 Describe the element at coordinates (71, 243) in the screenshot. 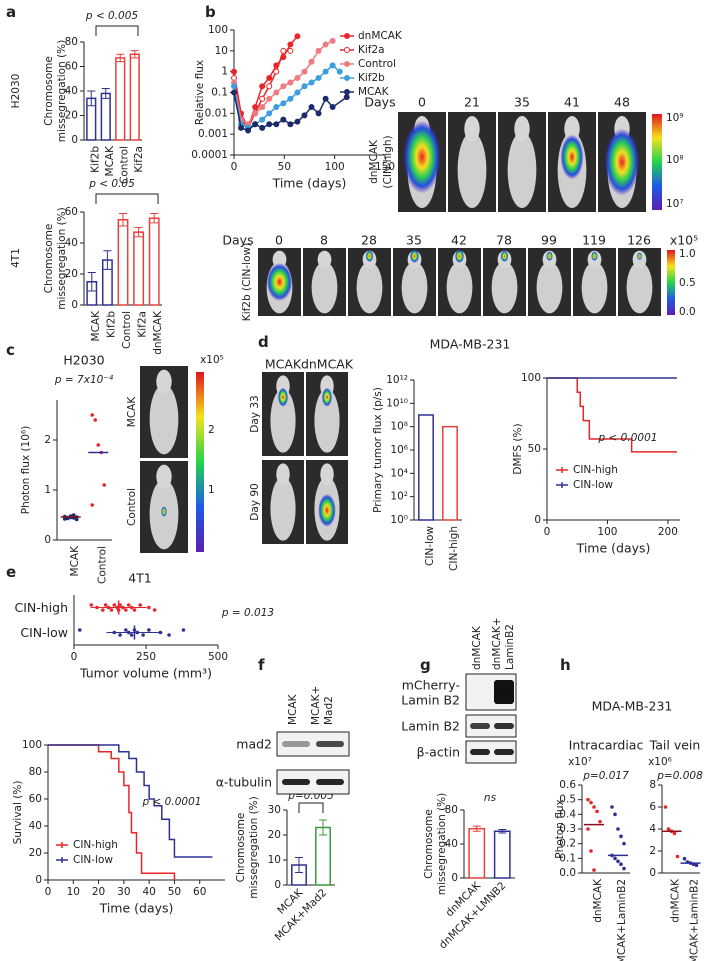

I see `y-tick-label: 40` at that location.